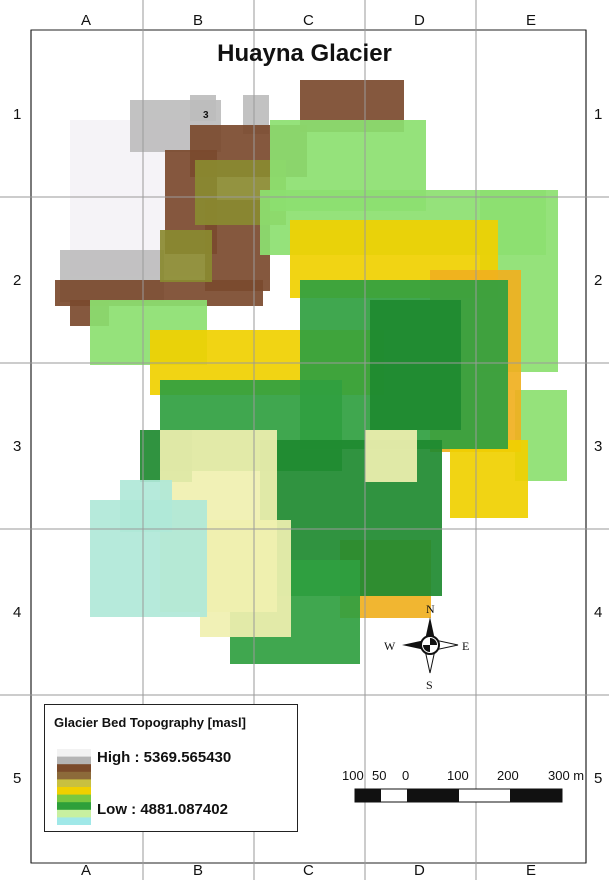  I want to click on grid-row-label-left-4: 4, so click(17, 612).